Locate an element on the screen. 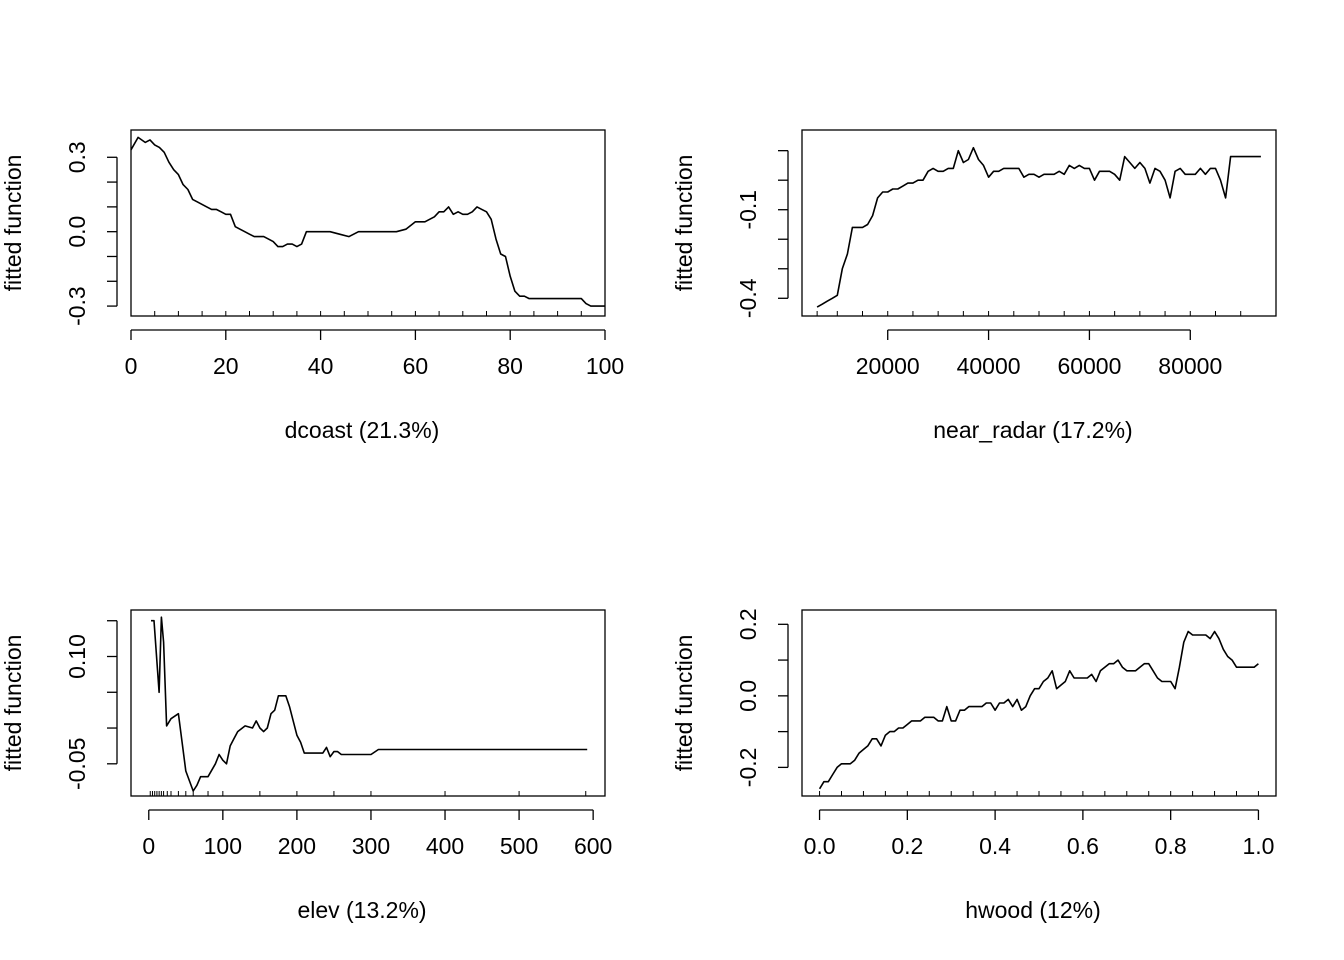 The width and height of the screenshot is (1344, 960). plot-frame is located at coordinates (368, 703).